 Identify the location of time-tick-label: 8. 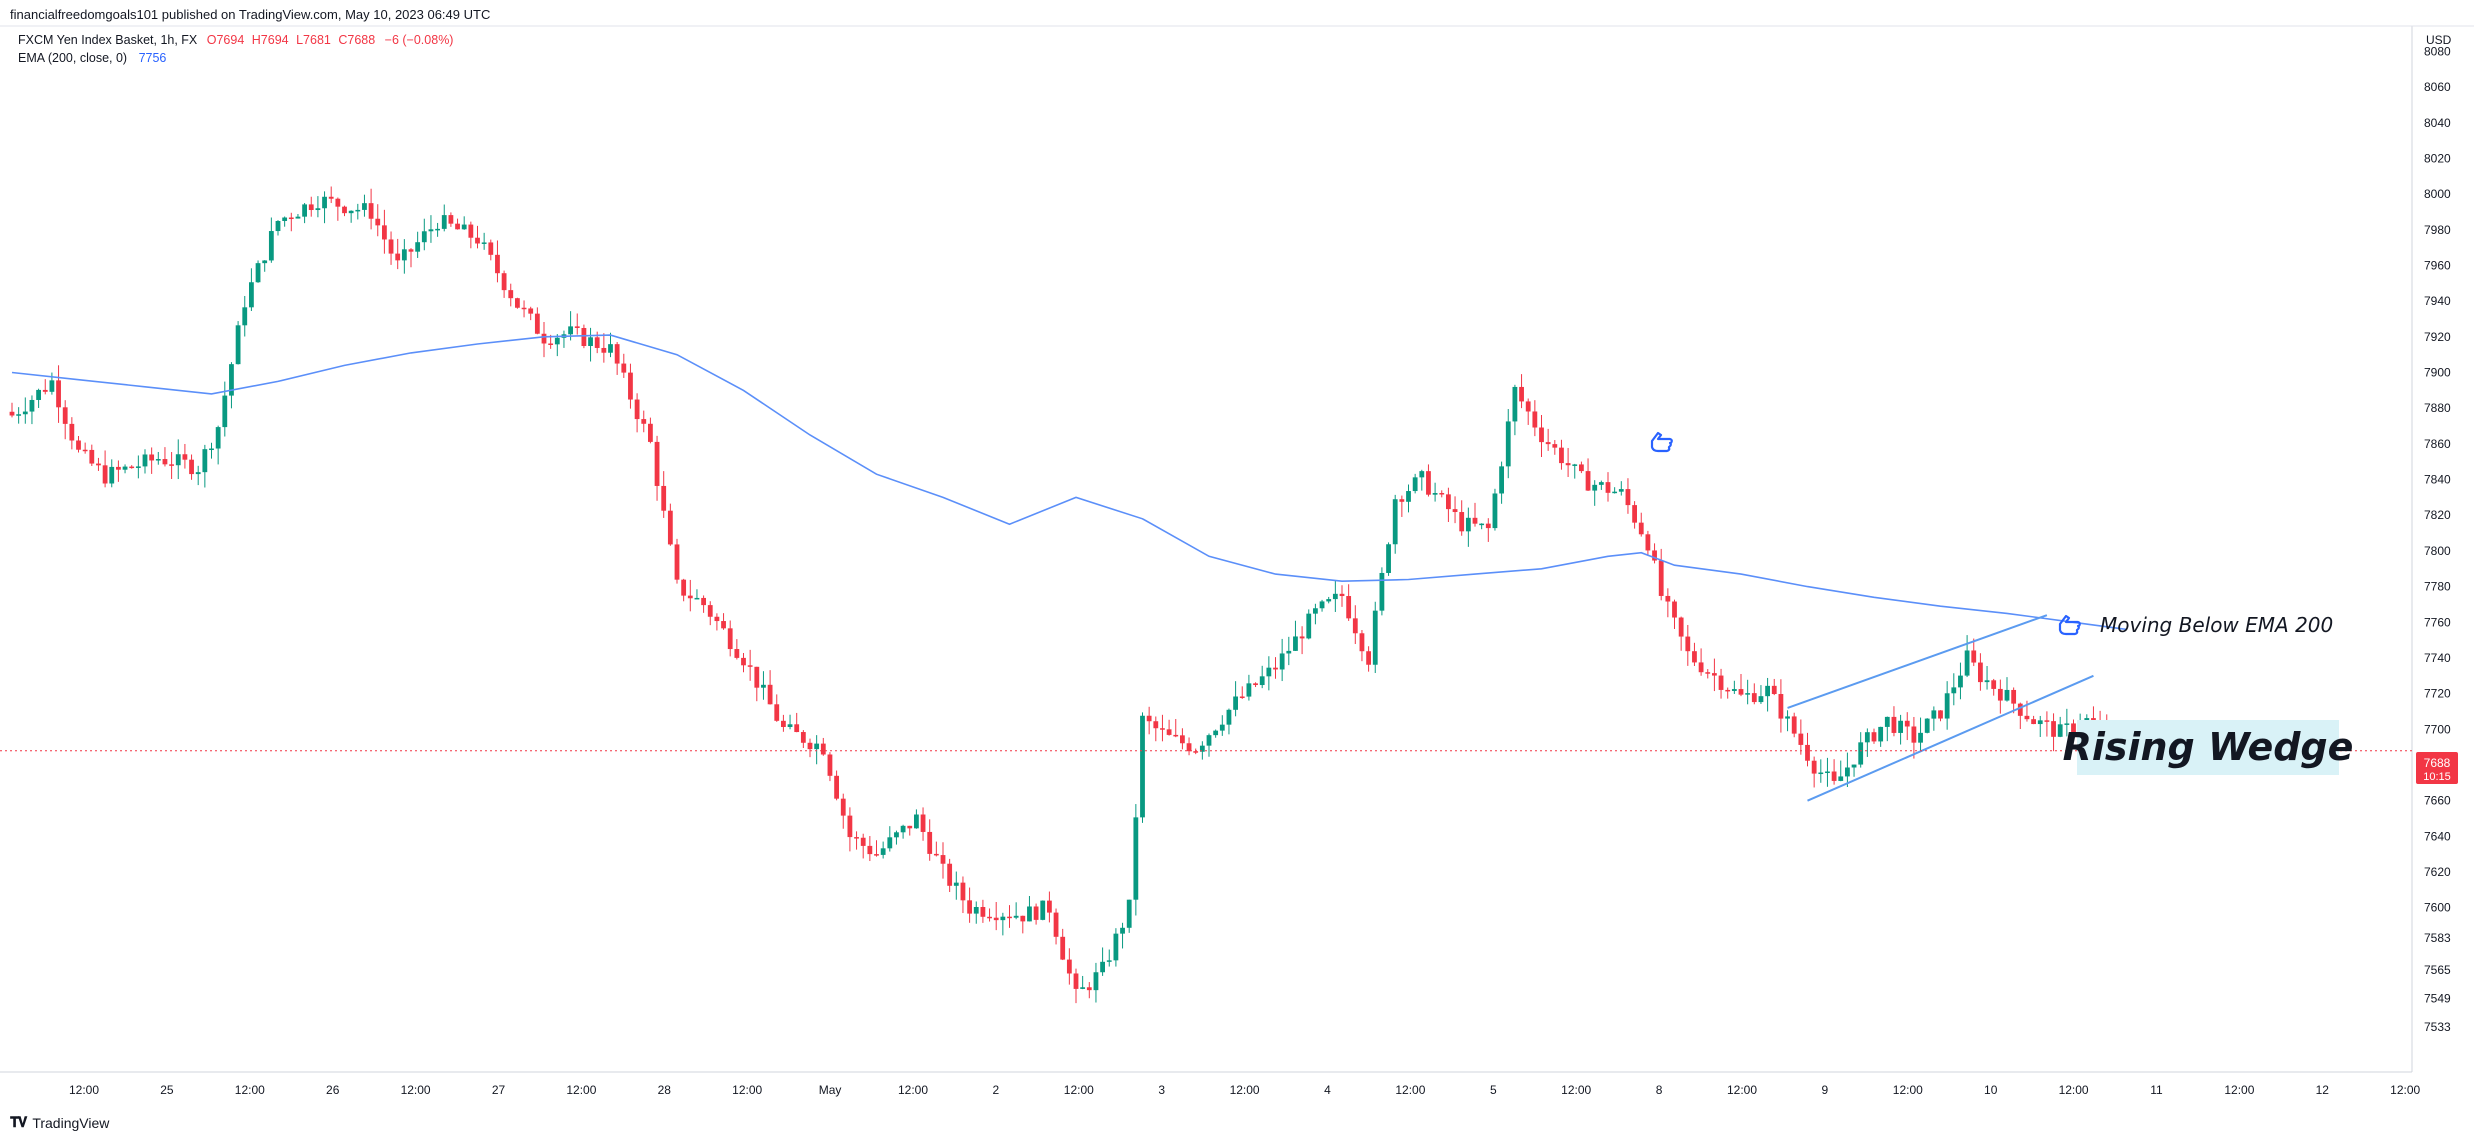
(1659, 1090).